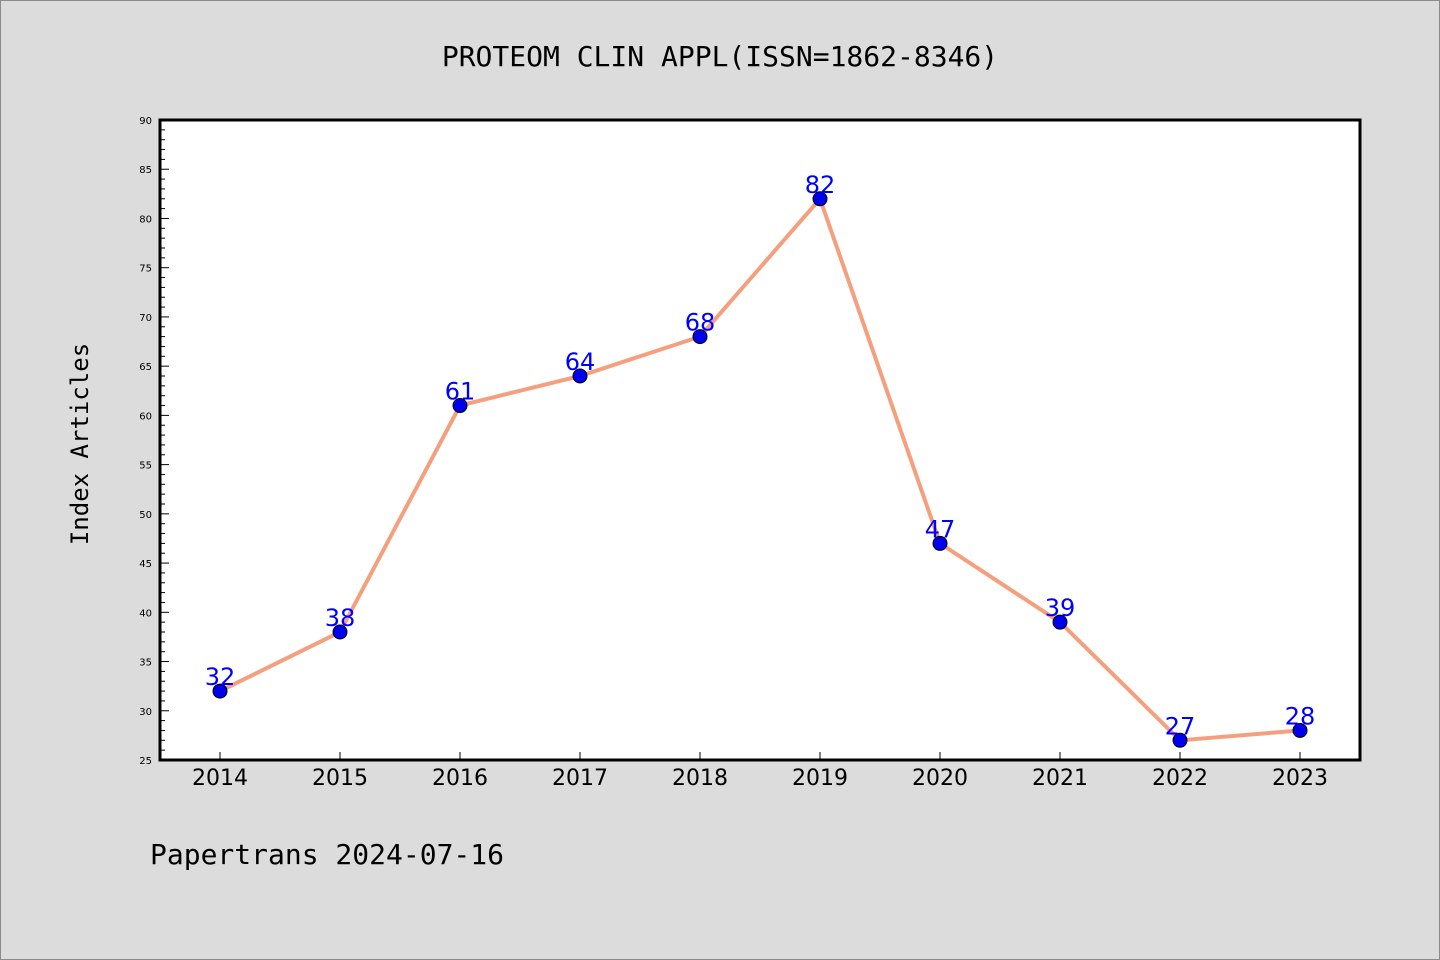 This screenshot has height=960, width=1440. Describe the element at coordinates (460, 392) in the screenshot. I see `data-label: 61` at that location.